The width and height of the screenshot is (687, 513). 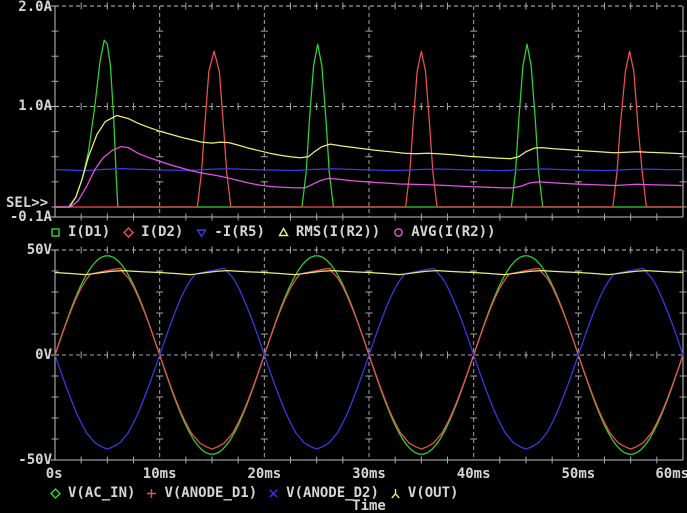 I want to click on x-tick-label: 50ms, so click(x=578, y=474).